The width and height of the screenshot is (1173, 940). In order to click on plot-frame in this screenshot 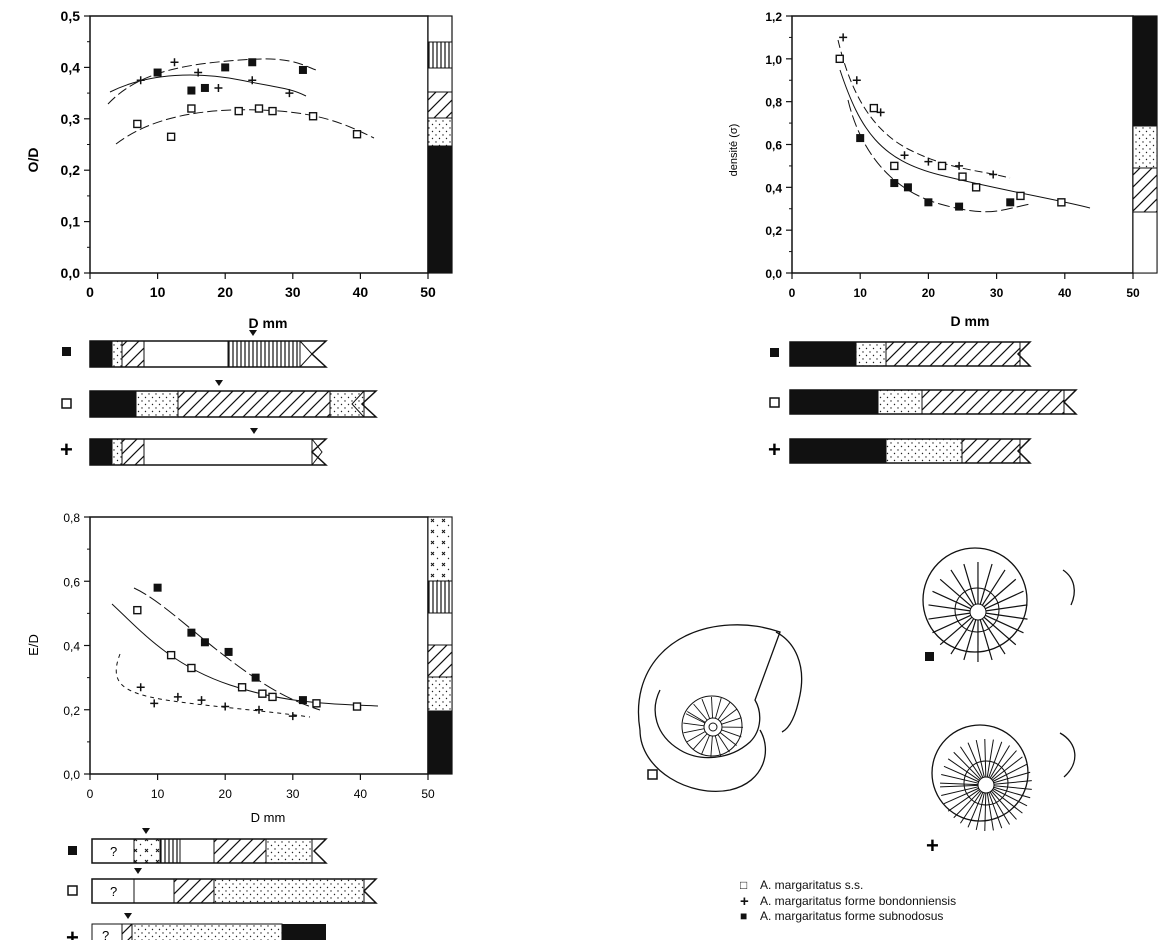, I will do `click(962, 144)`.